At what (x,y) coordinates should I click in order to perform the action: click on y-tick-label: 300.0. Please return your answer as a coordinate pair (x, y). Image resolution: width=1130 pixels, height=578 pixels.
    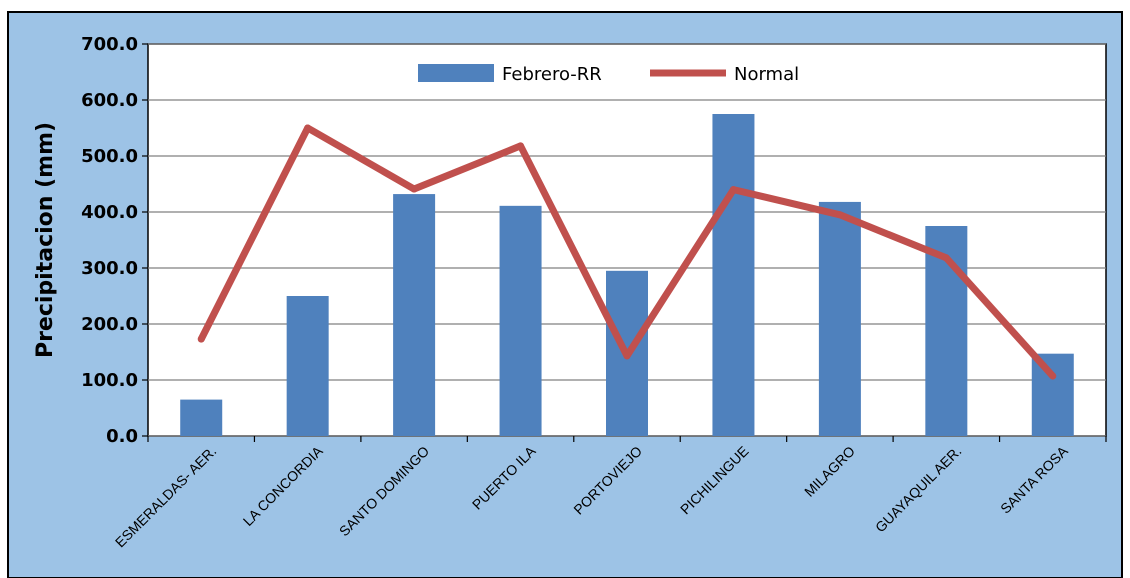
    Looking at the image, I should click on (109, 268).